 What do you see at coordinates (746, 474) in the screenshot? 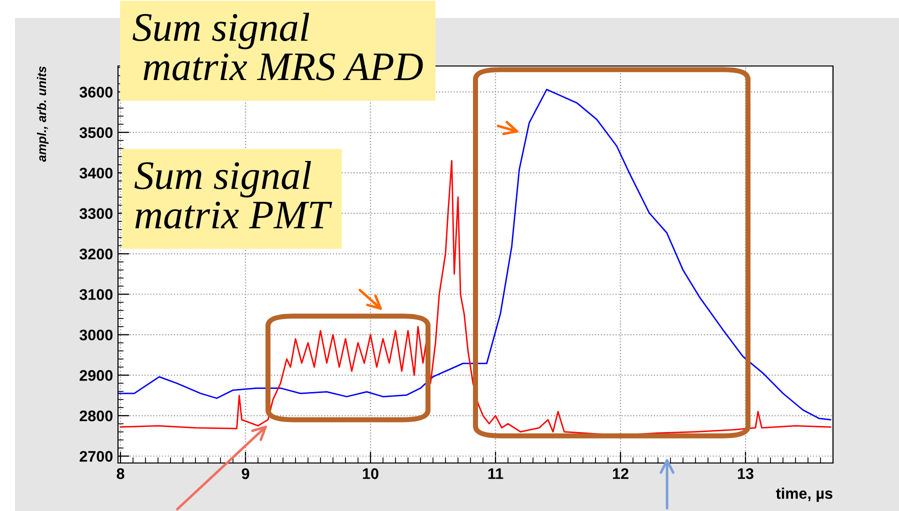
I see `x-tick-label: 13` at bounding box center [746, 474].